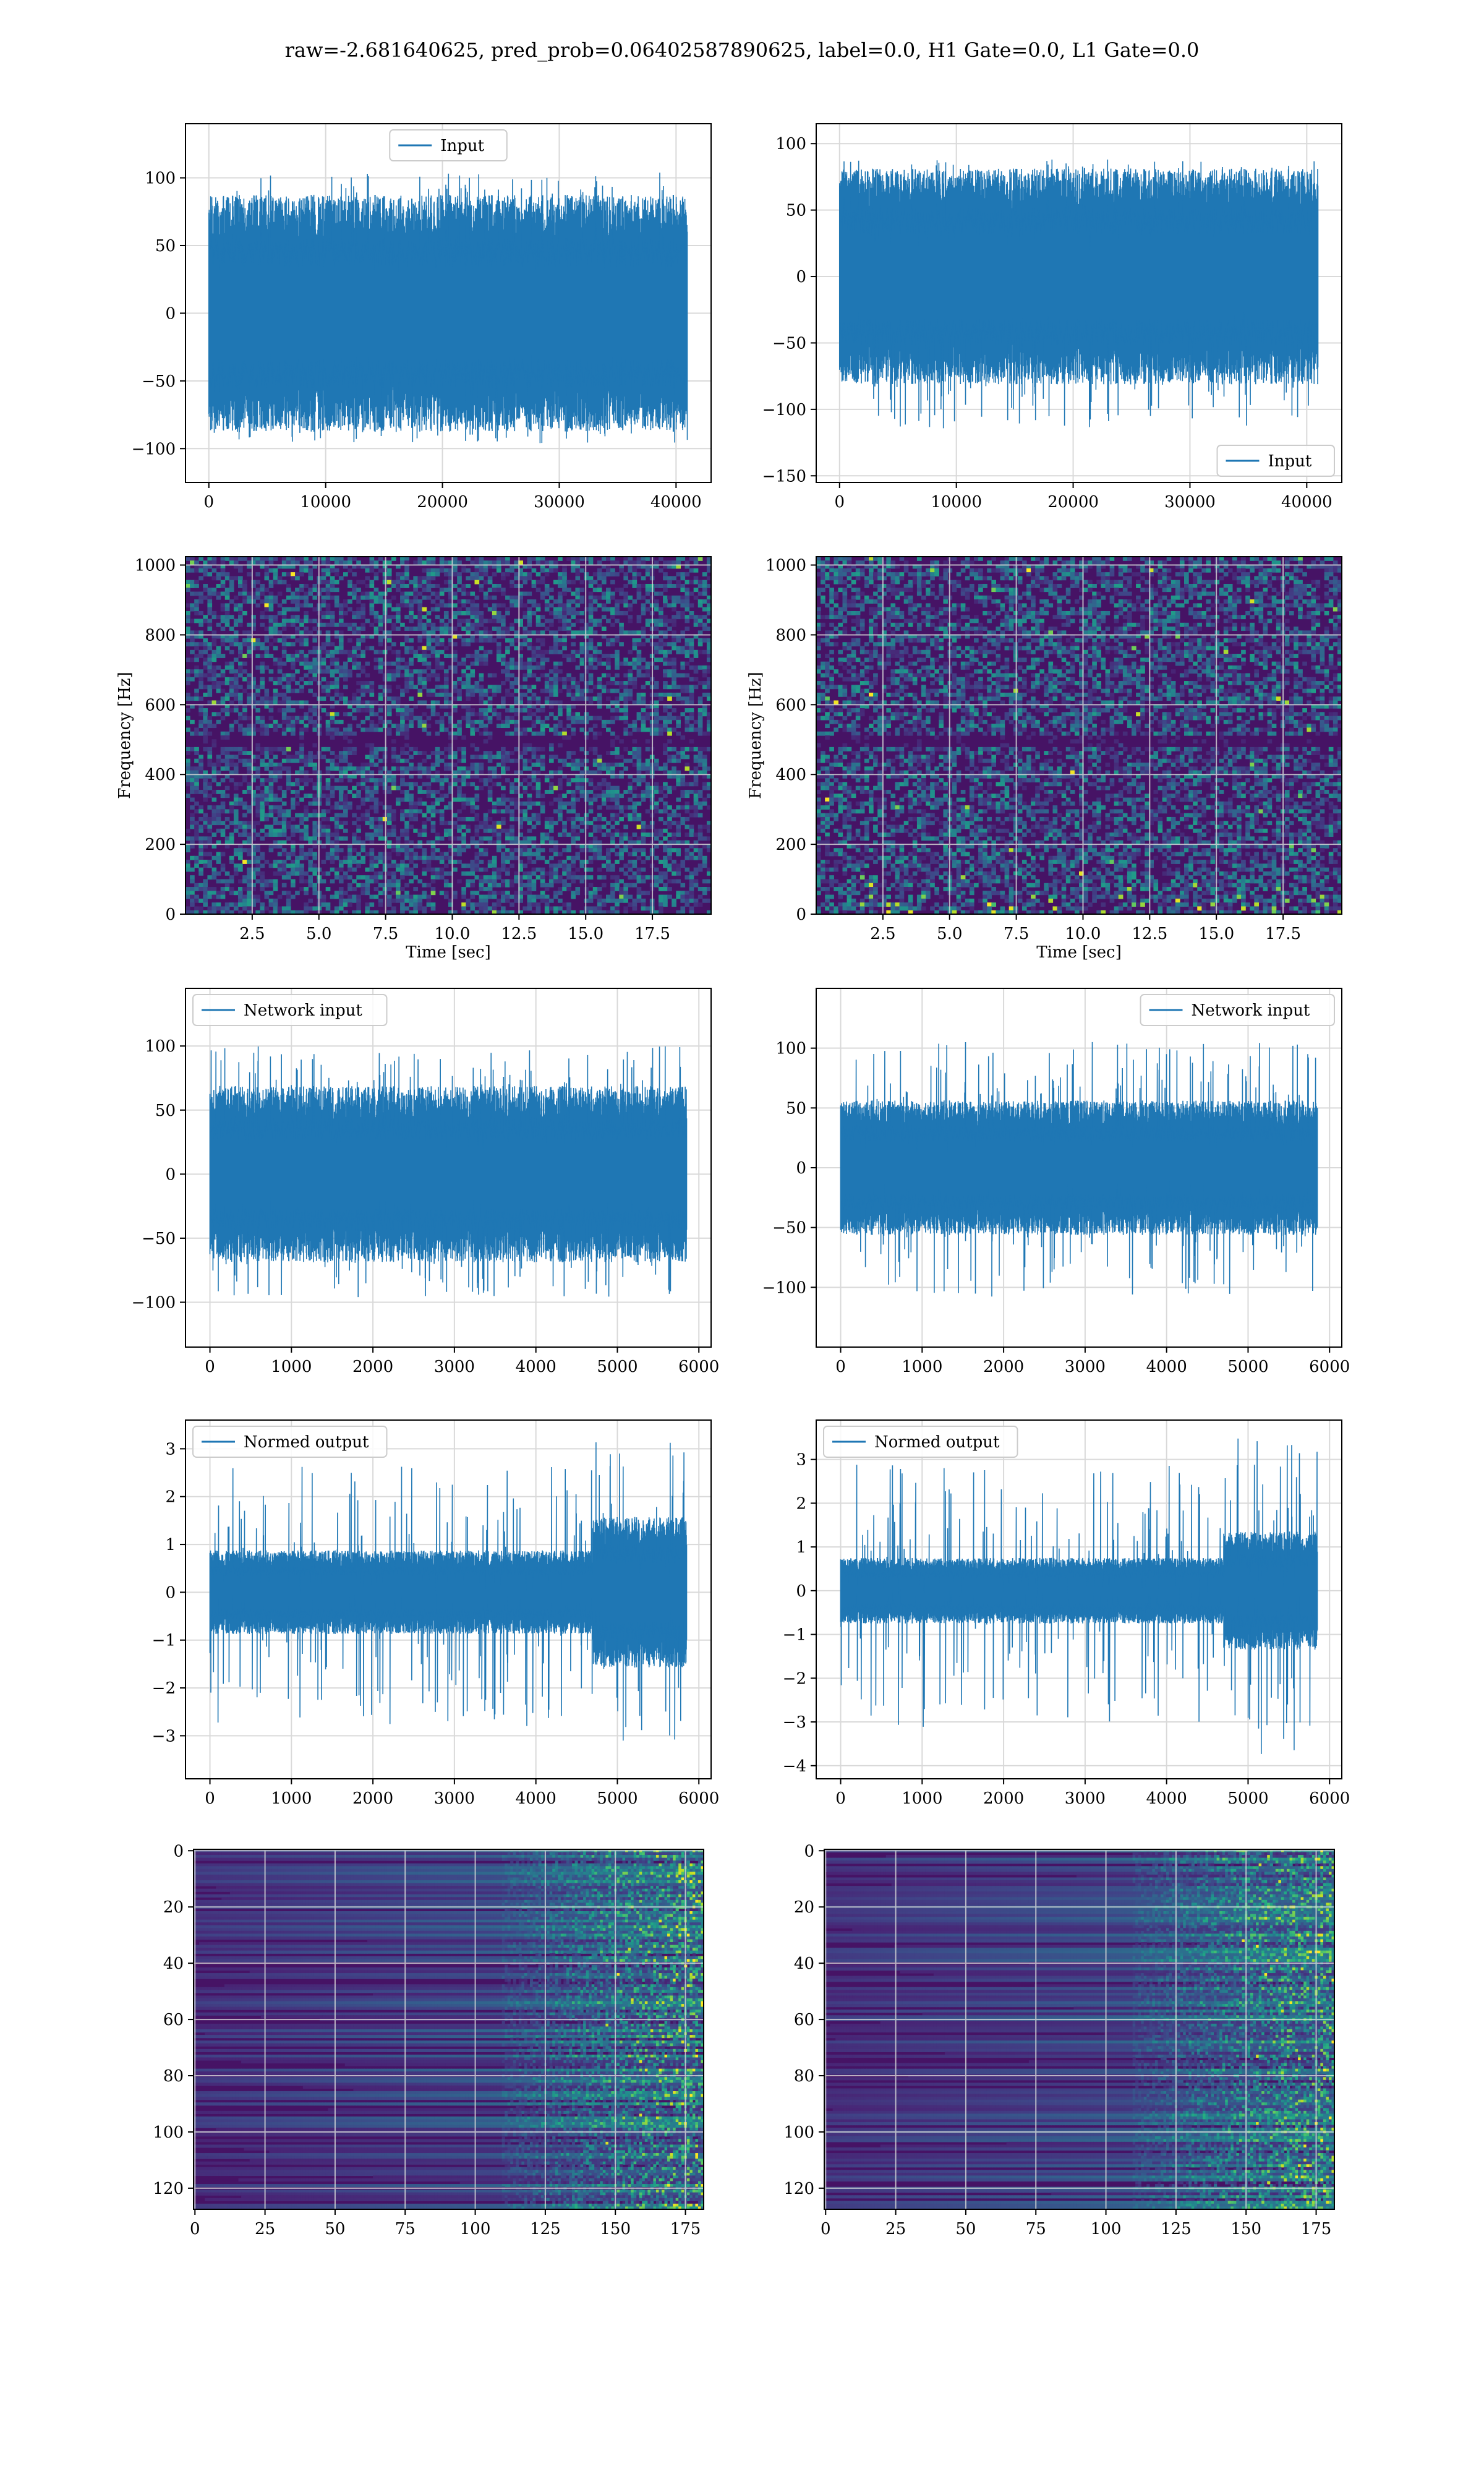 The height and width of the screenshot is (2474, 1484). What do you see at coordinates (676, 502) in the screenshot?
I see `x-tick-label: 40000` at bounding box center [676, 502].